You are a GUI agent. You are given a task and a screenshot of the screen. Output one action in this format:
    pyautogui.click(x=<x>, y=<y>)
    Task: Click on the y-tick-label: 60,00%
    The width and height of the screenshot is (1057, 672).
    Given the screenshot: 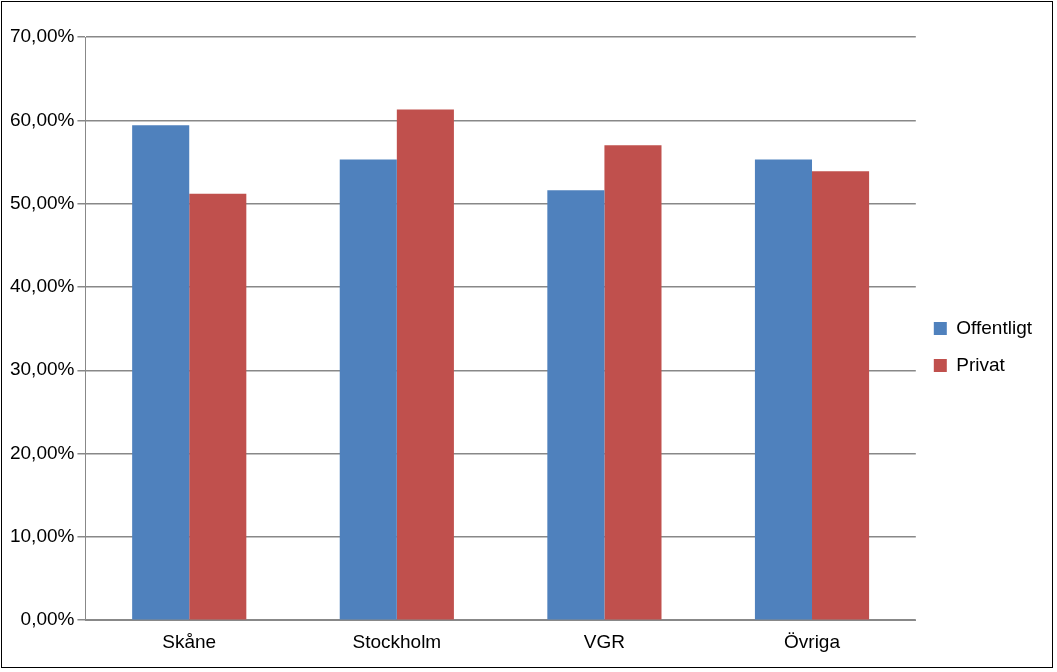 What is the action you would take?
    pyautogui.click(x=42, y=119)
    